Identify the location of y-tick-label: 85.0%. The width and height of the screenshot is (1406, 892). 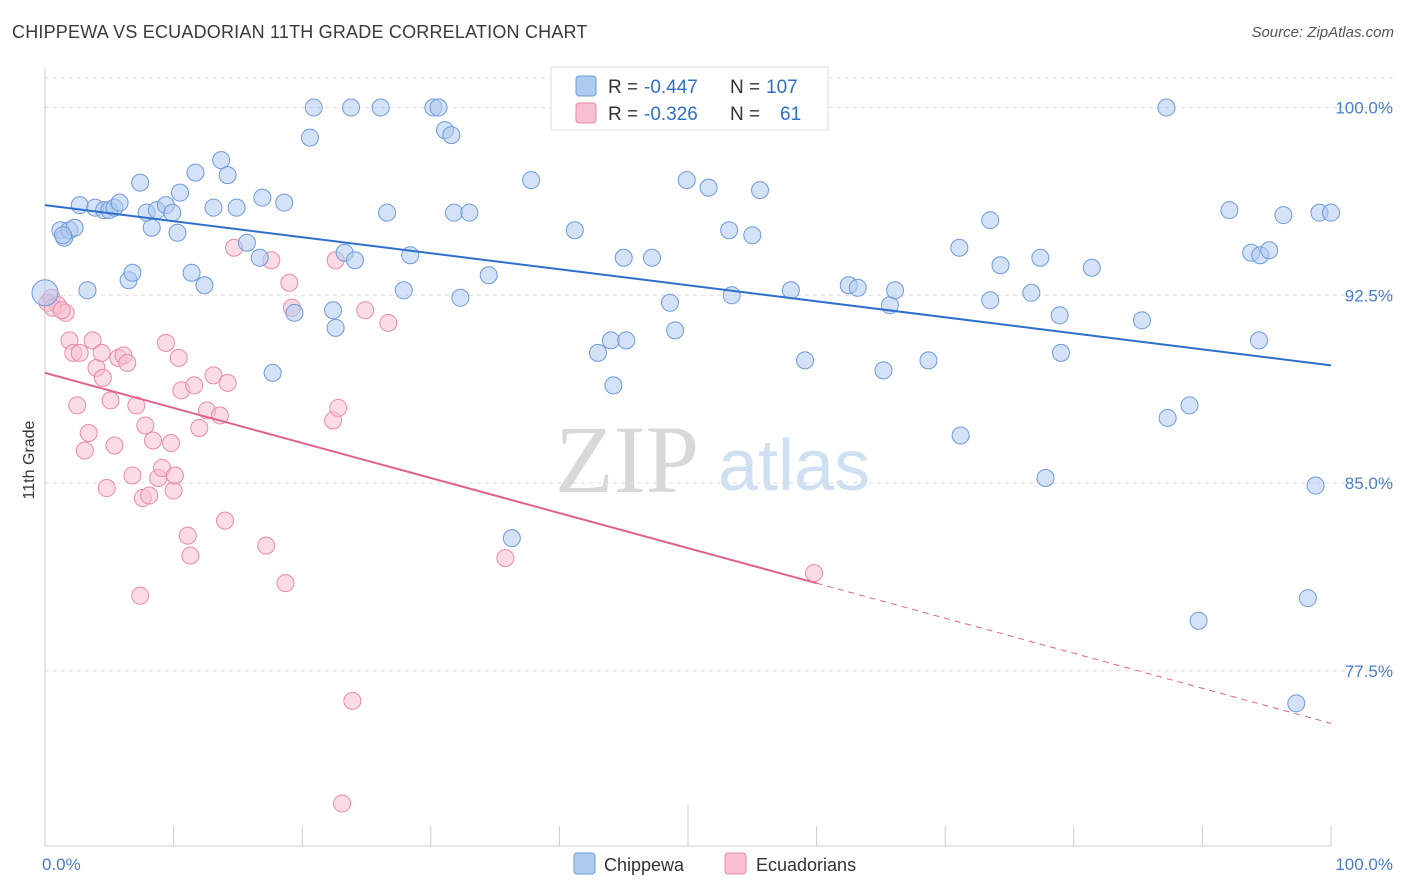
(1369, 483).